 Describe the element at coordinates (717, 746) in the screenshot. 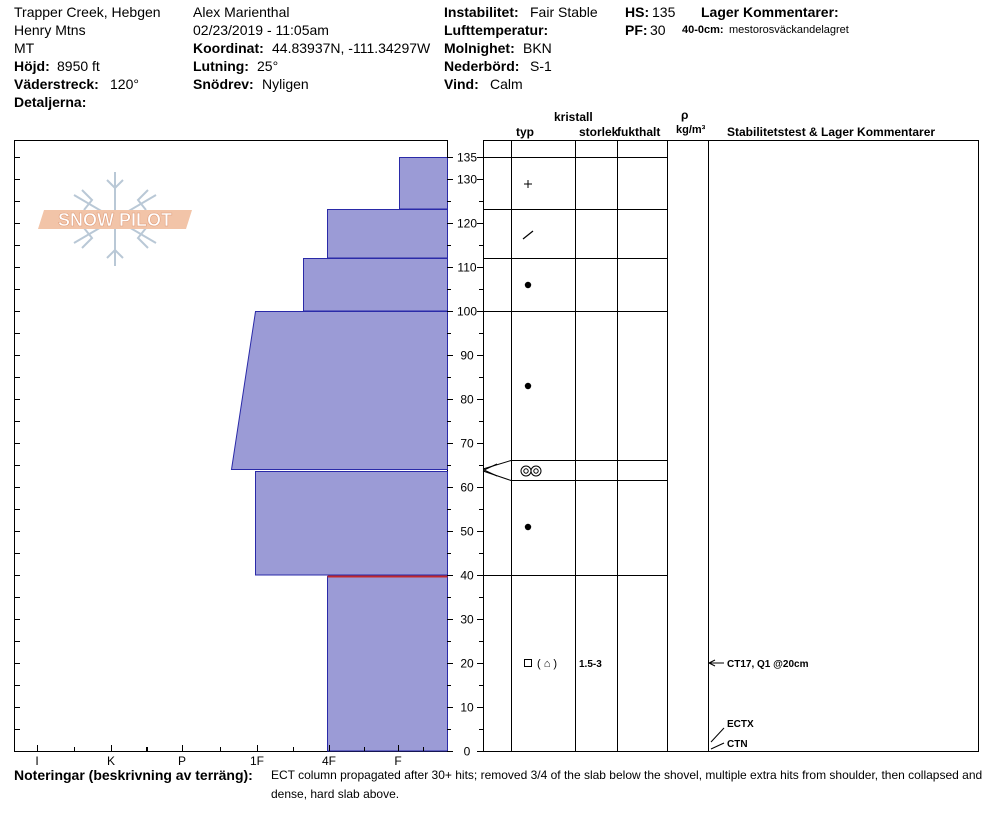

I see `test-pointer-ctn` at that location.